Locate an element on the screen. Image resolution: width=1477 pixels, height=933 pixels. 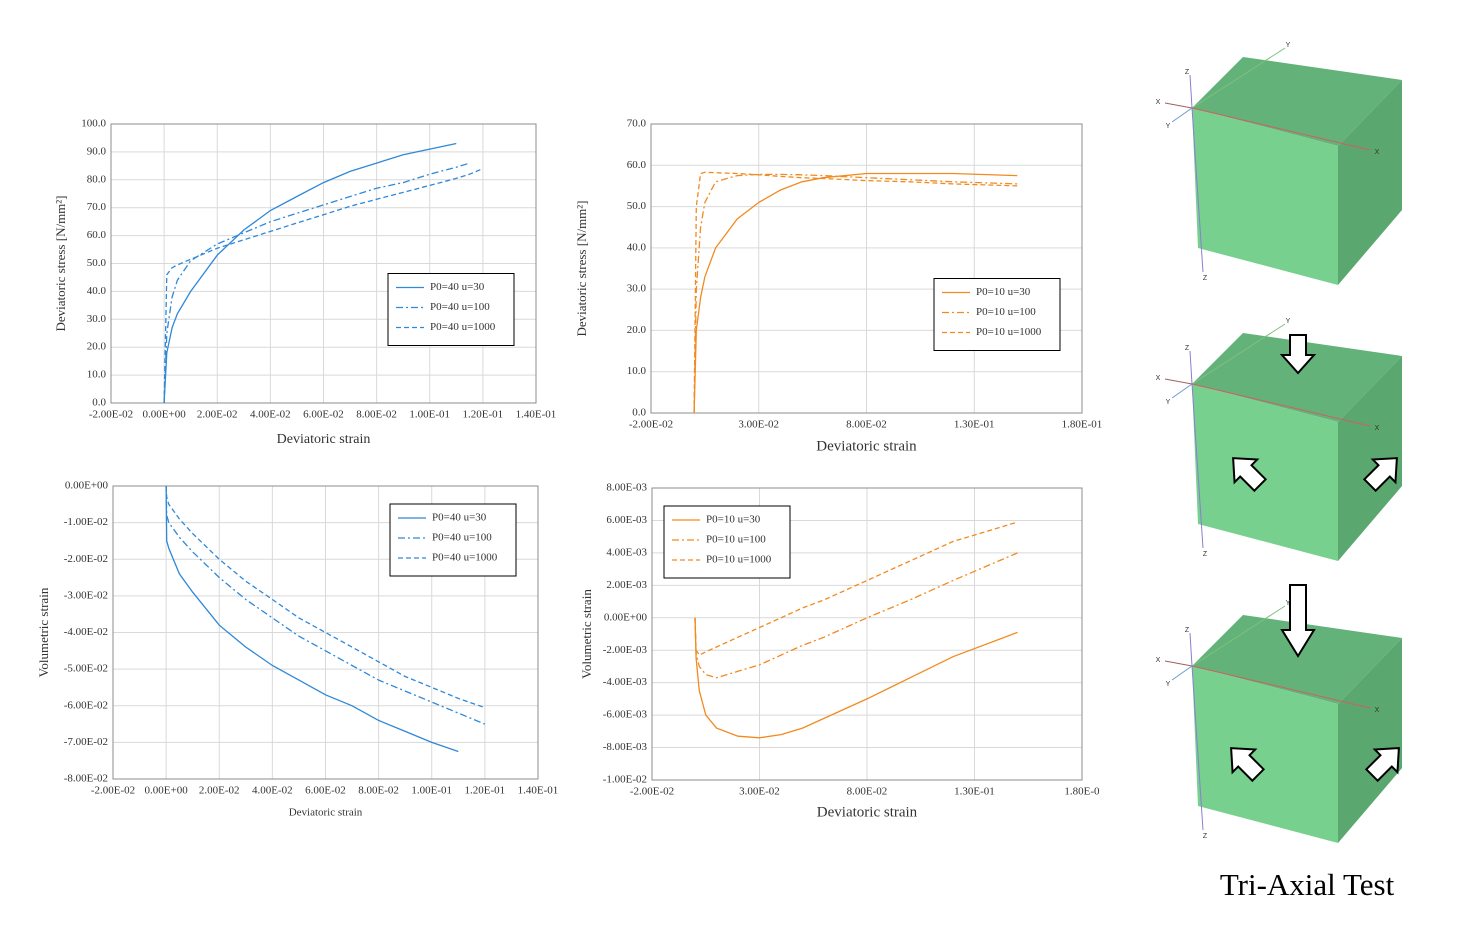
caption: Tri-Axial Test is located at coordinates (1307, 884).